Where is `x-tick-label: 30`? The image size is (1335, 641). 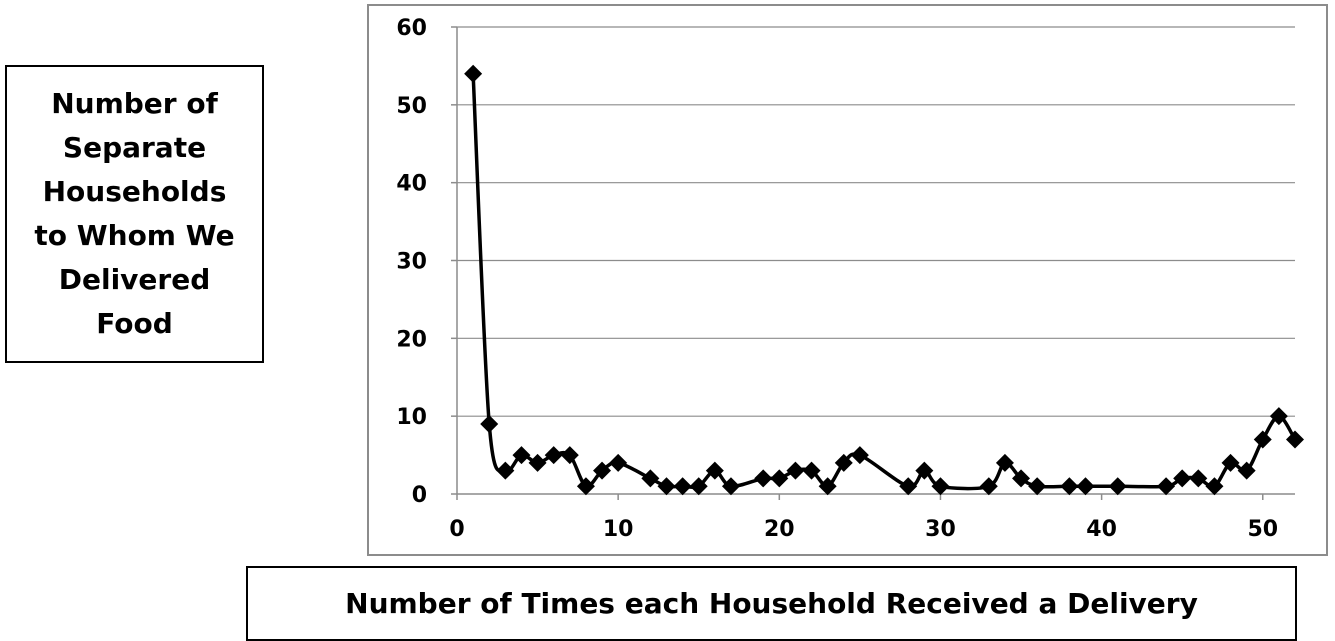 x-tick-label: 30 is located at coordinates (940, 529).